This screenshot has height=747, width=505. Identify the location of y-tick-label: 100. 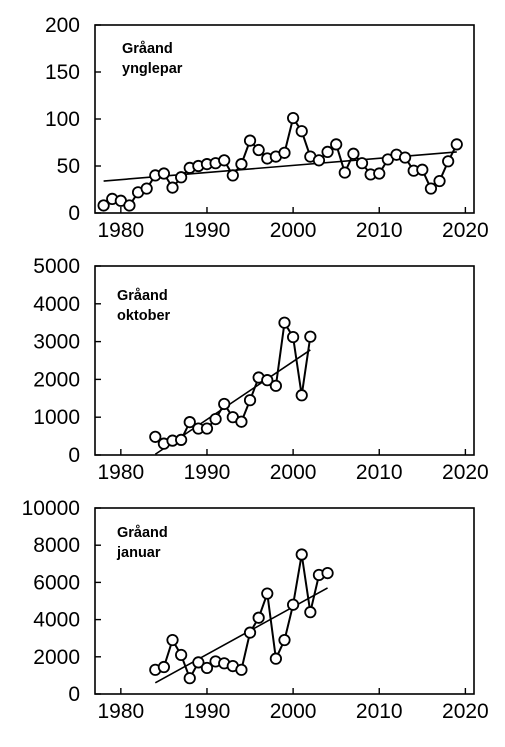
(62, 119).